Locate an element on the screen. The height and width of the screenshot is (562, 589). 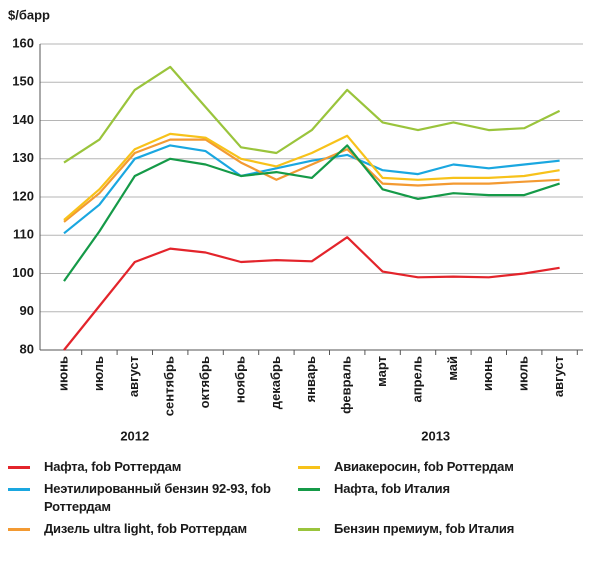
legend-label: Нафта, fob Италия is located at coordinates (392, 488).